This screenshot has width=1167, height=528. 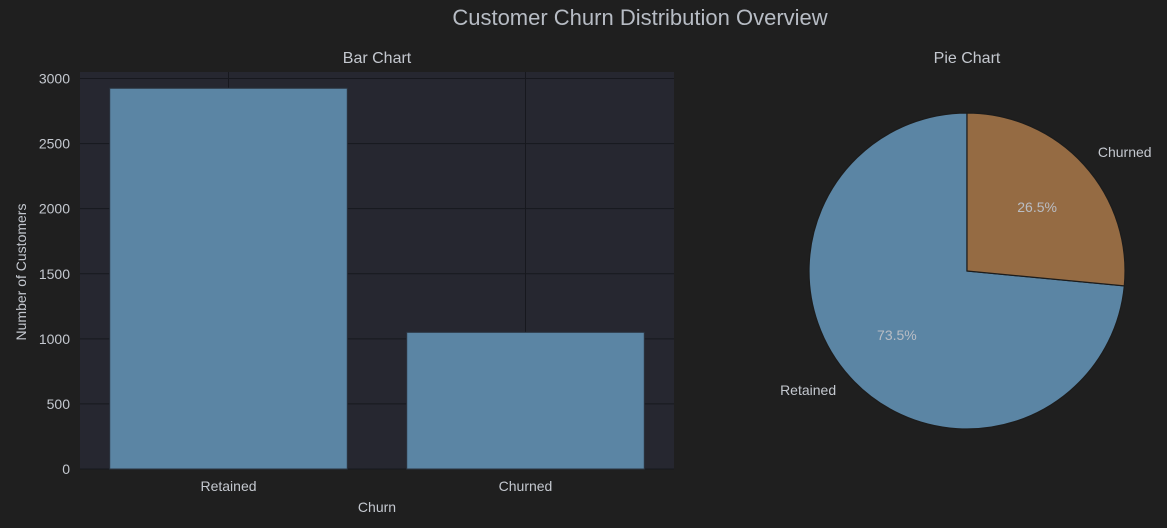 I want to click on bar-chart-y-axis-label: Number of Customers, so click(x=21, y=272).